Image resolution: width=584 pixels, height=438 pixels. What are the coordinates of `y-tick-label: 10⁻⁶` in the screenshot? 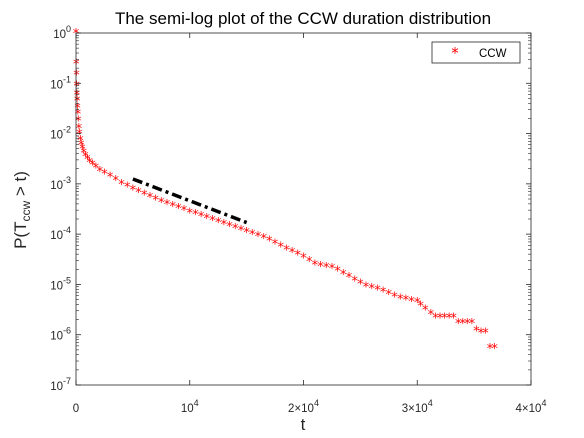 It's located at (60, 334).